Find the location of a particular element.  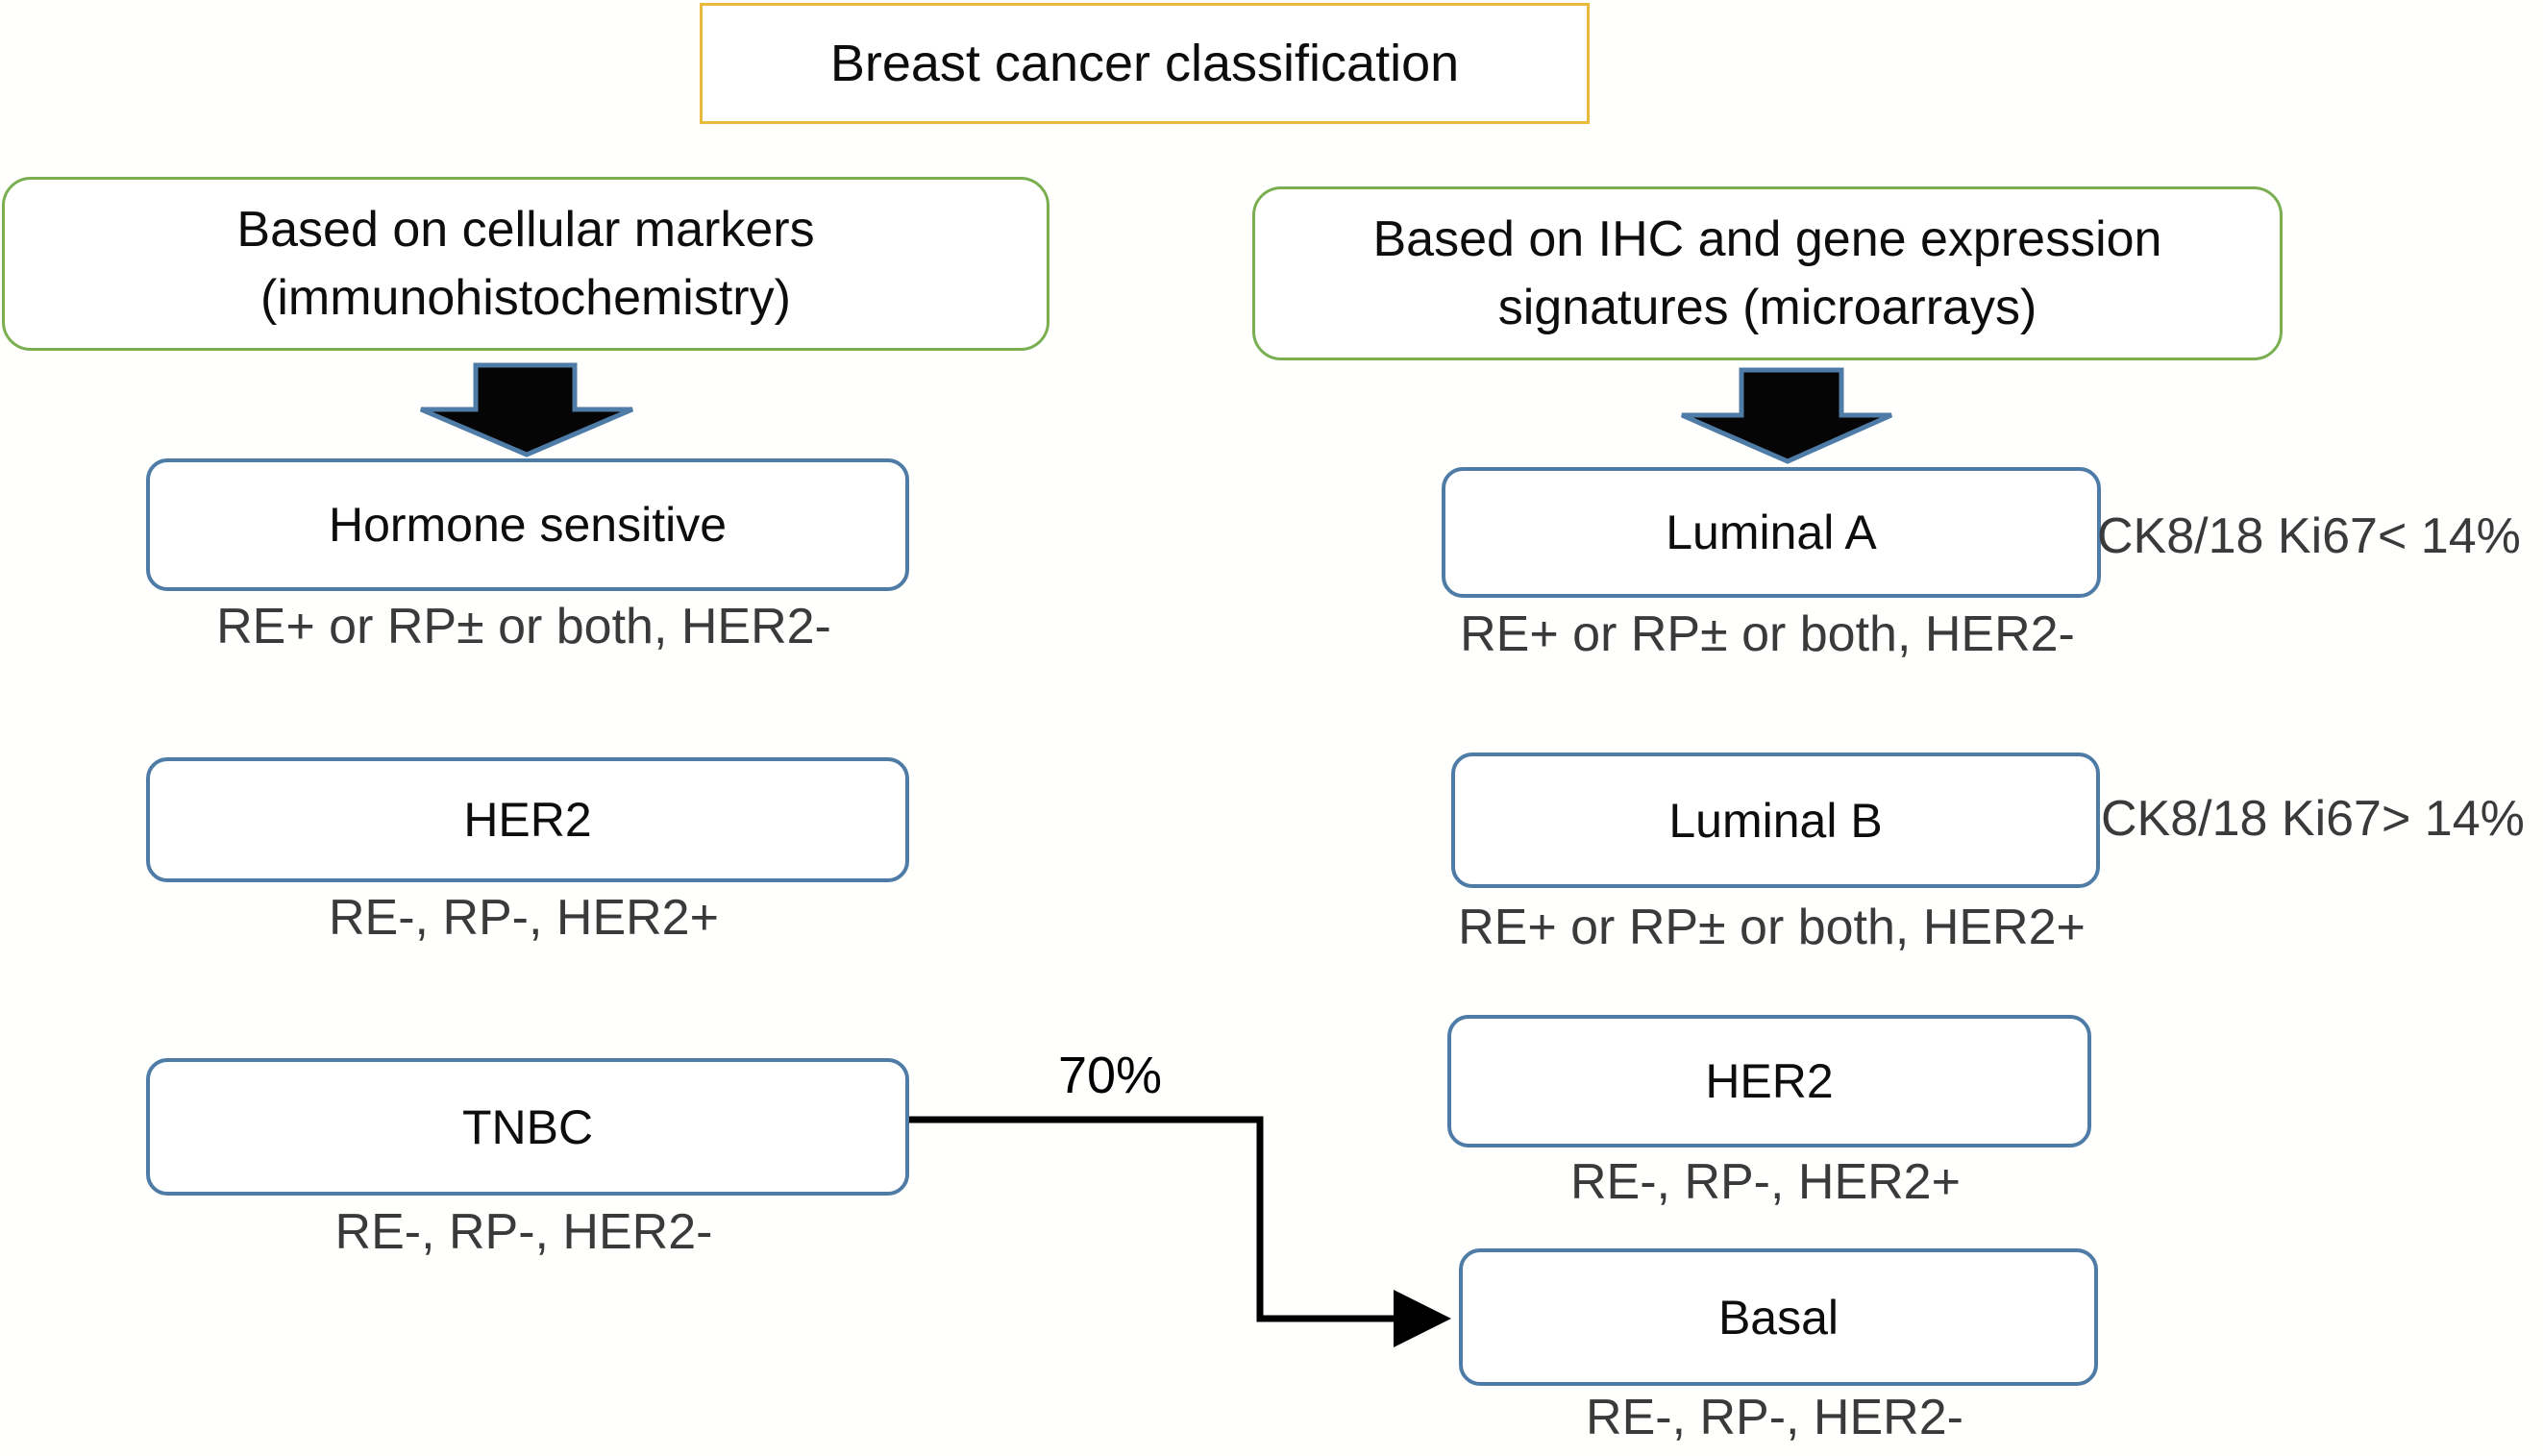

node-hormone-sensitive: Hormone sensitive is located at coordinates (528, 525).